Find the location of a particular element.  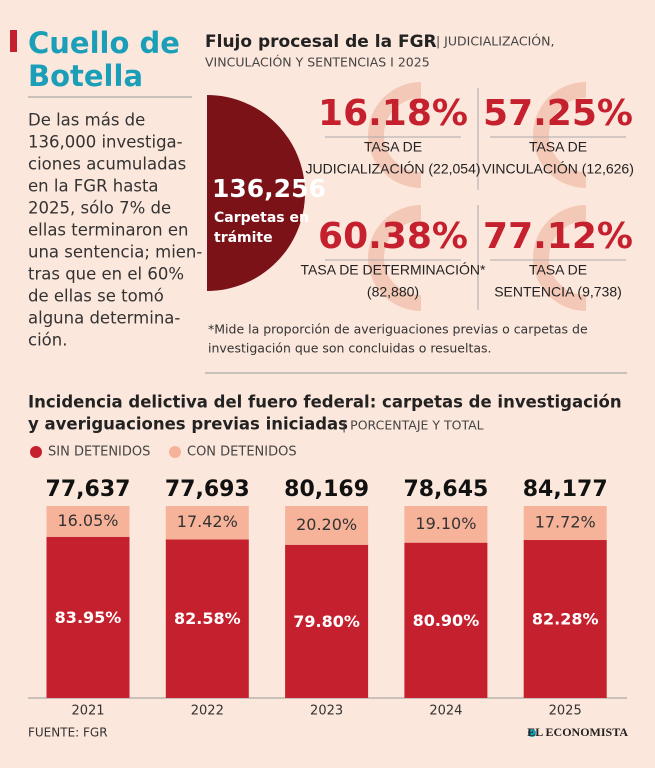

value-label: 16.05% is located at coordinates (87, 520).